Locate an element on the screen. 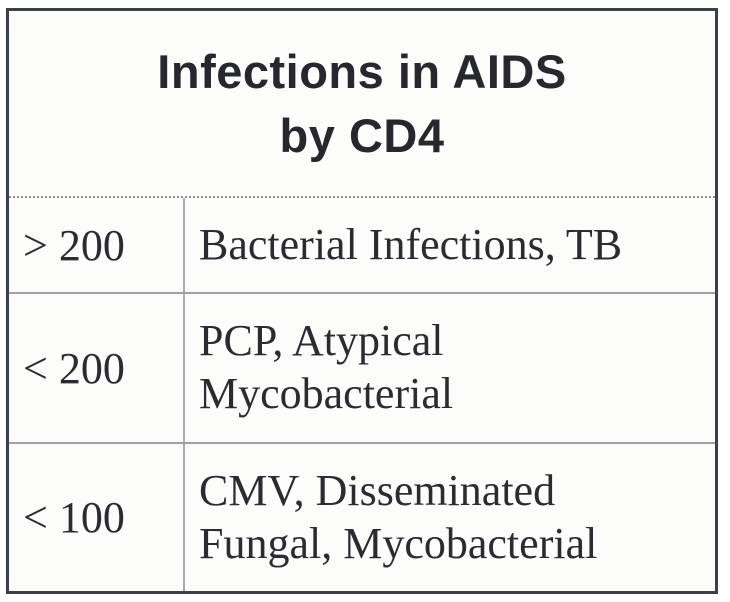 The image size is (730, 602). title-line-1: Infections in AIDS is located at coordinates (362, 72).